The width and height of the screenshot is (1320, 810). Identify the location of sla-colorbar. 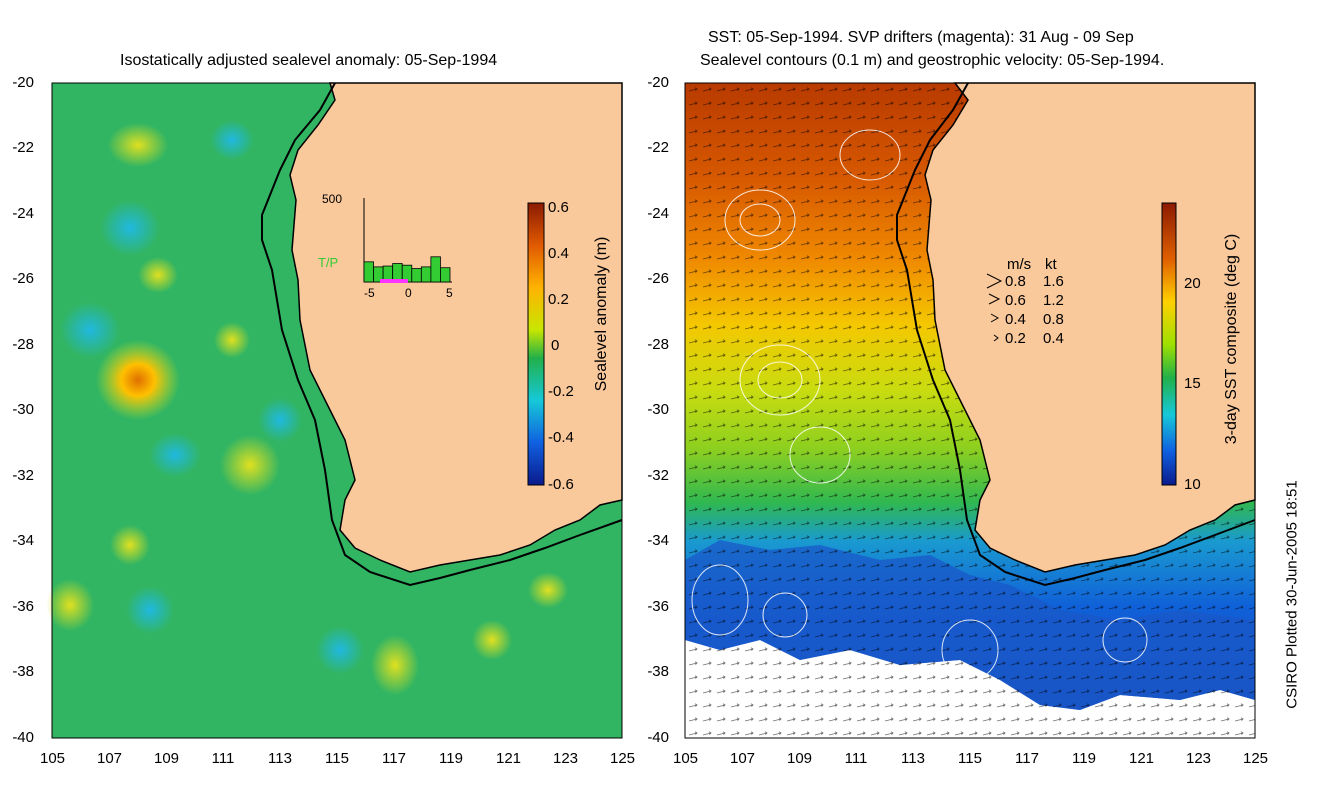
(536, 344).